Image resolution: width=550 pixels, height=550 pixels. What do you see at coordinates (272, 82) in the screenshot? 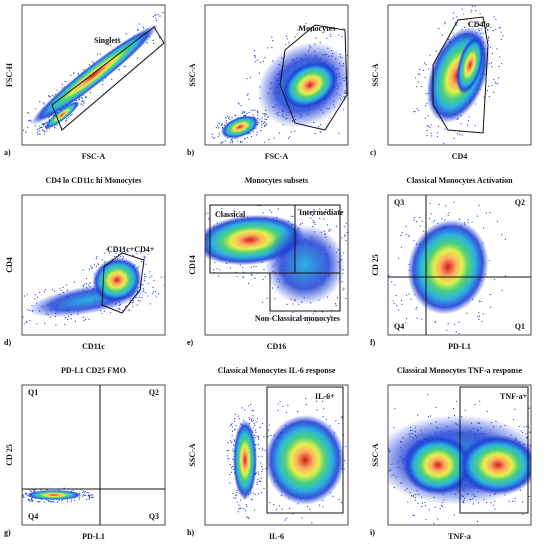
I see `panel: Monocytes FSC-A SSC-A b)` at bounding box center [272, 82].